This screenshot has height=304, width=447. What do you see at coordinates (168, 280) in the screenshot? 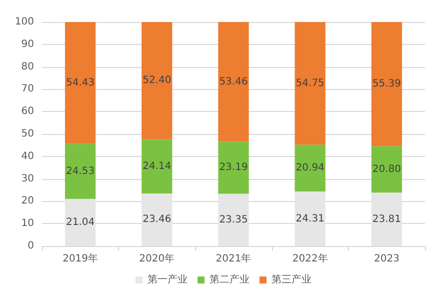
I see `legend-label: 第一产业` at bounding box center [168, 280].